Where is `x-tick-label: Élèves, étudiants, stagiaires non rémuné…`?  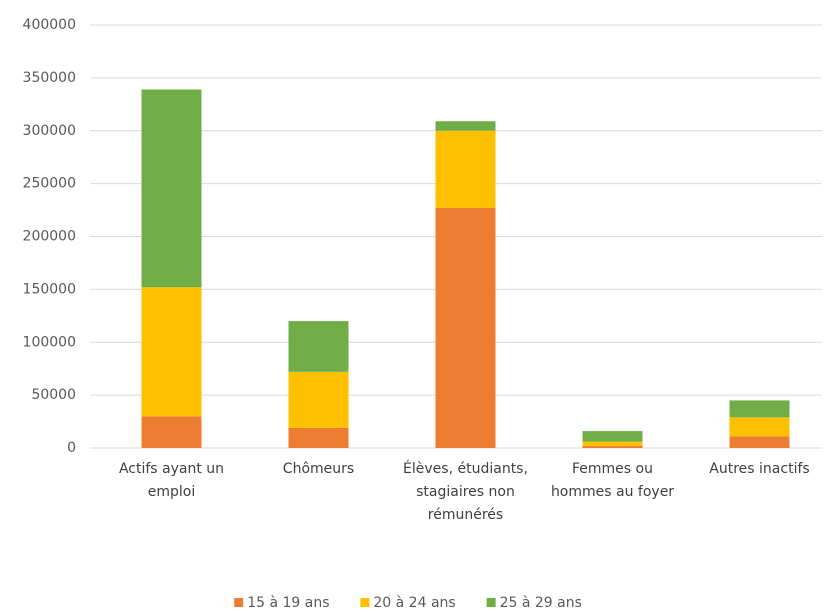 x-tick-label: Élèves, étudiants, stagiaires non rémuné… is located at coordinates (465, 492).